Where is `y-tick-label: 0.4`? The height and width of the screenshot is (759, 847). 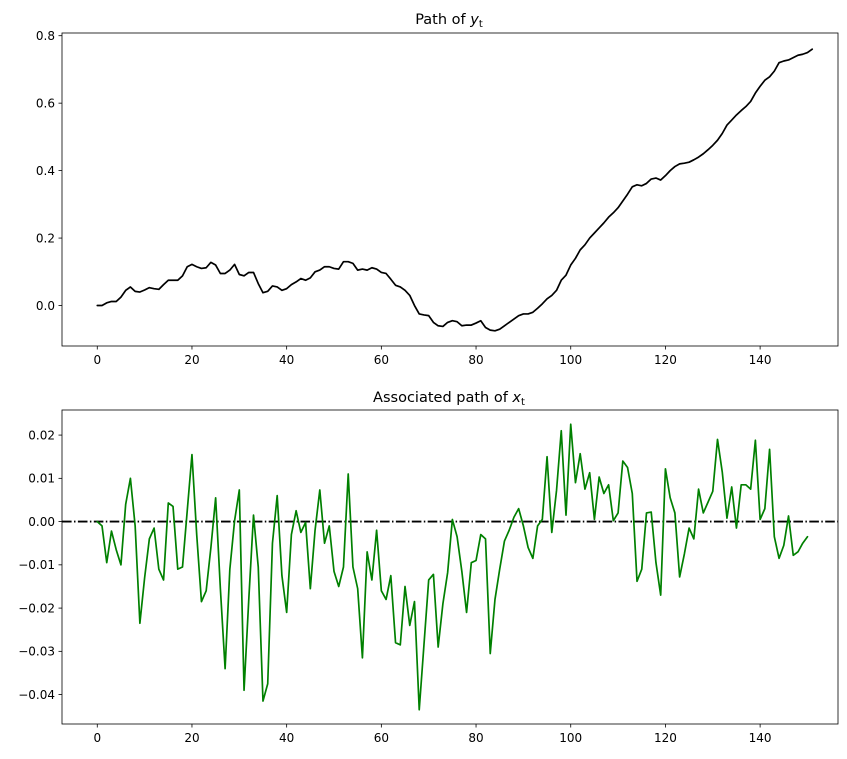 y-tick-label: 0.4 is located at coordinates (45, 171).